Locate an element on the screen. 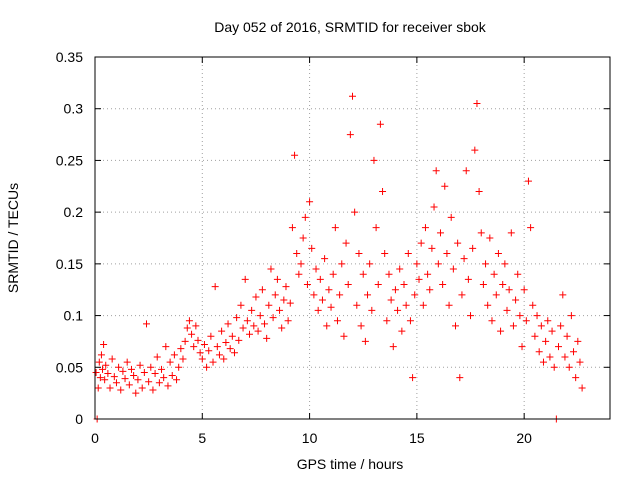  y-tick-label: 0.1 is located at coordinates (74, 316).